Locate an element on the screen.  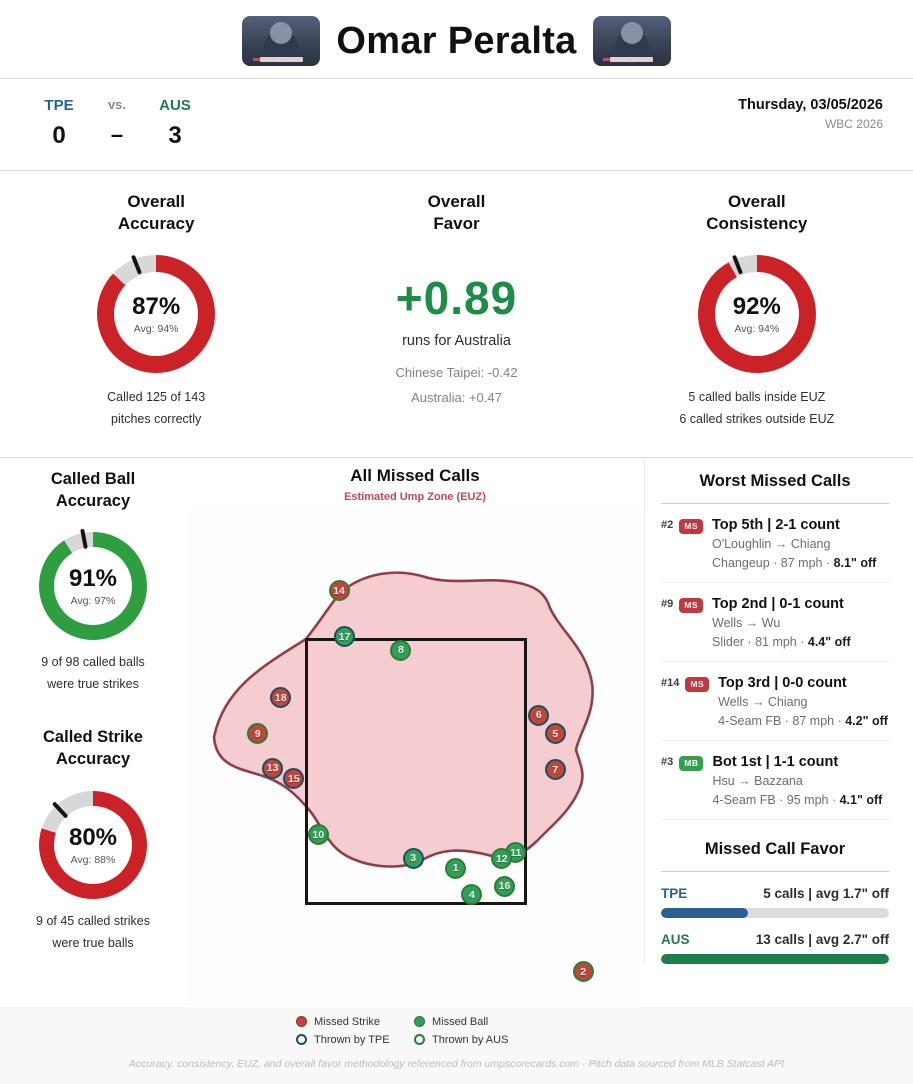
donut-center: 87% Avg: 94% is located at coordinates (156, 314).